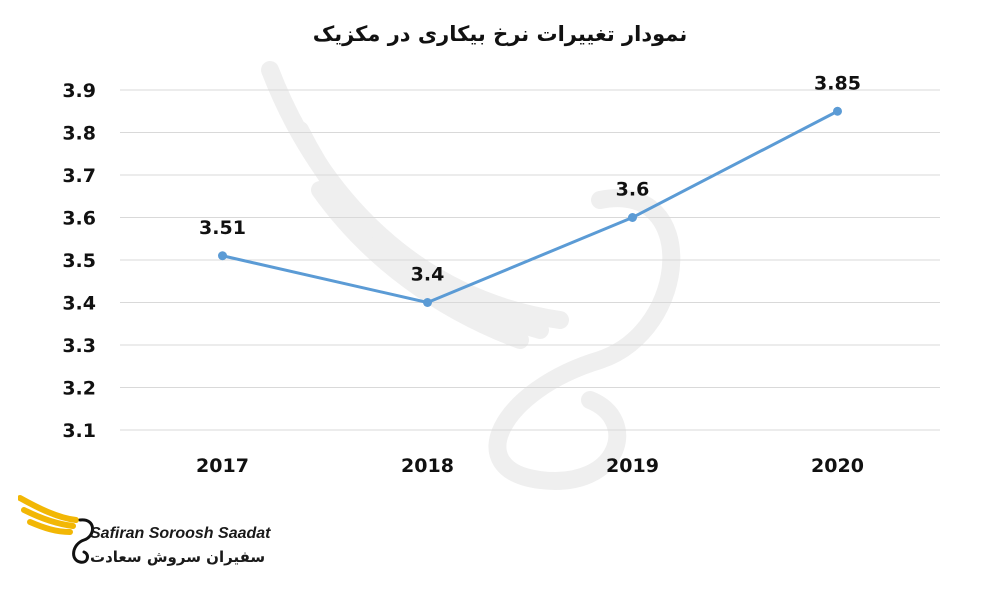 The height and width of the screenshot is (604, 1000). I want to click on y-tick-label: 3.1, so click(79, 431).